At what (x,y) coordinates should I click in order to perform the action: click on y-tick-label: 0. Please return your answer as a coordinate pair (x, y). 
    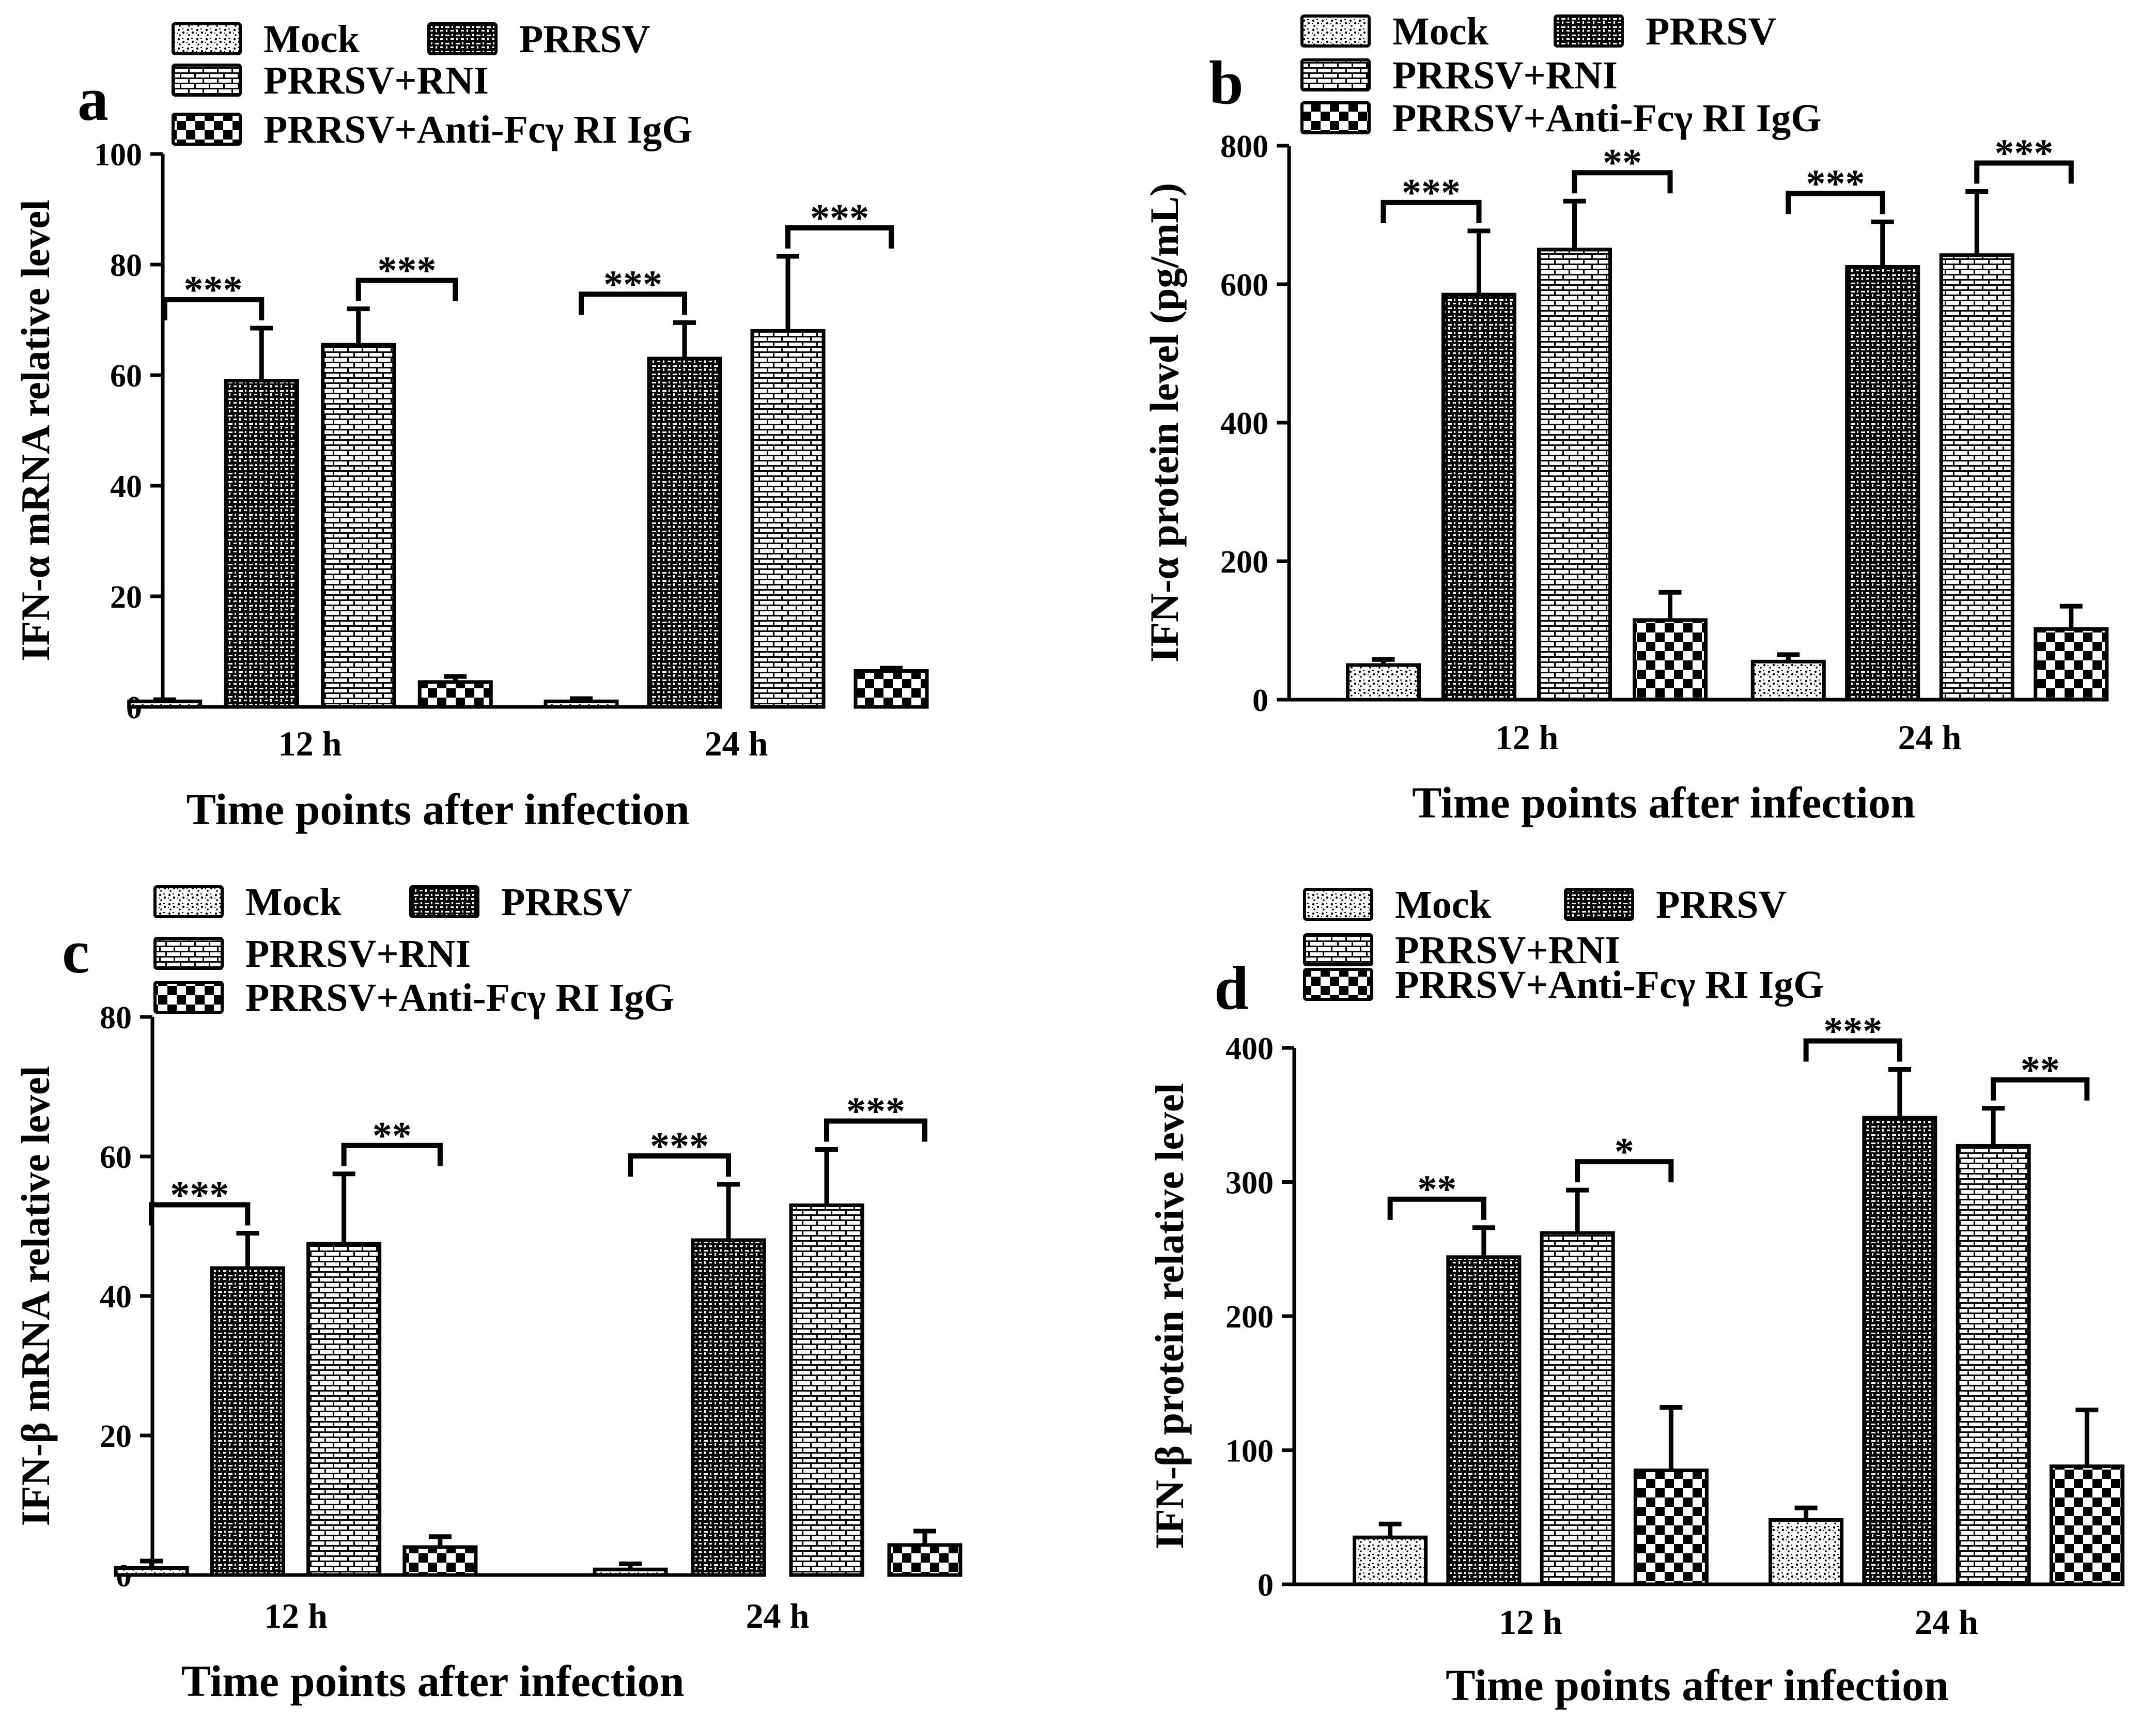
    Looking at the image, I should click on (1260, 701).